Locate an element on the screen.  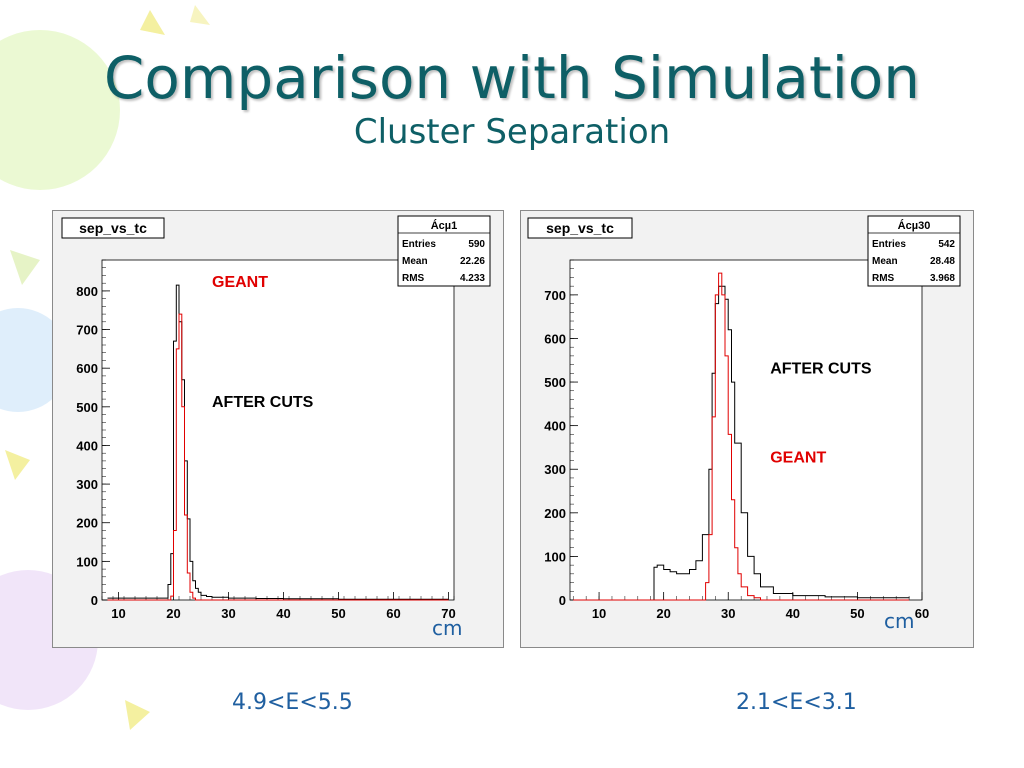
stats-name: Ácµ30 is located at coordinates (914, 225).